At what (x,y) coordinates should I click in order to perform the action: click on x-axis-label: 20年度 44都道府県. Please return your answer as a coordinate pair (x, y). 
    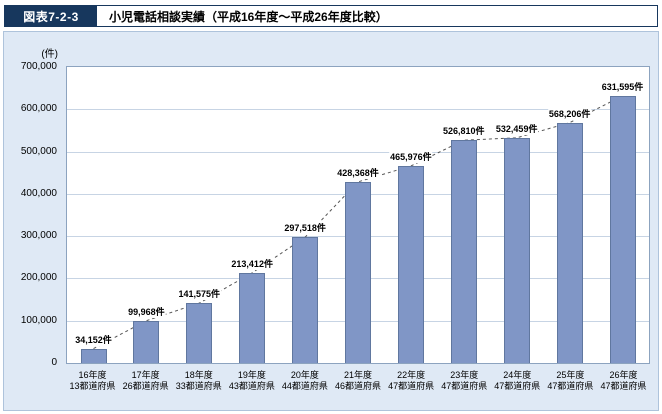
    Looking at the image, I should click on (304, 380).